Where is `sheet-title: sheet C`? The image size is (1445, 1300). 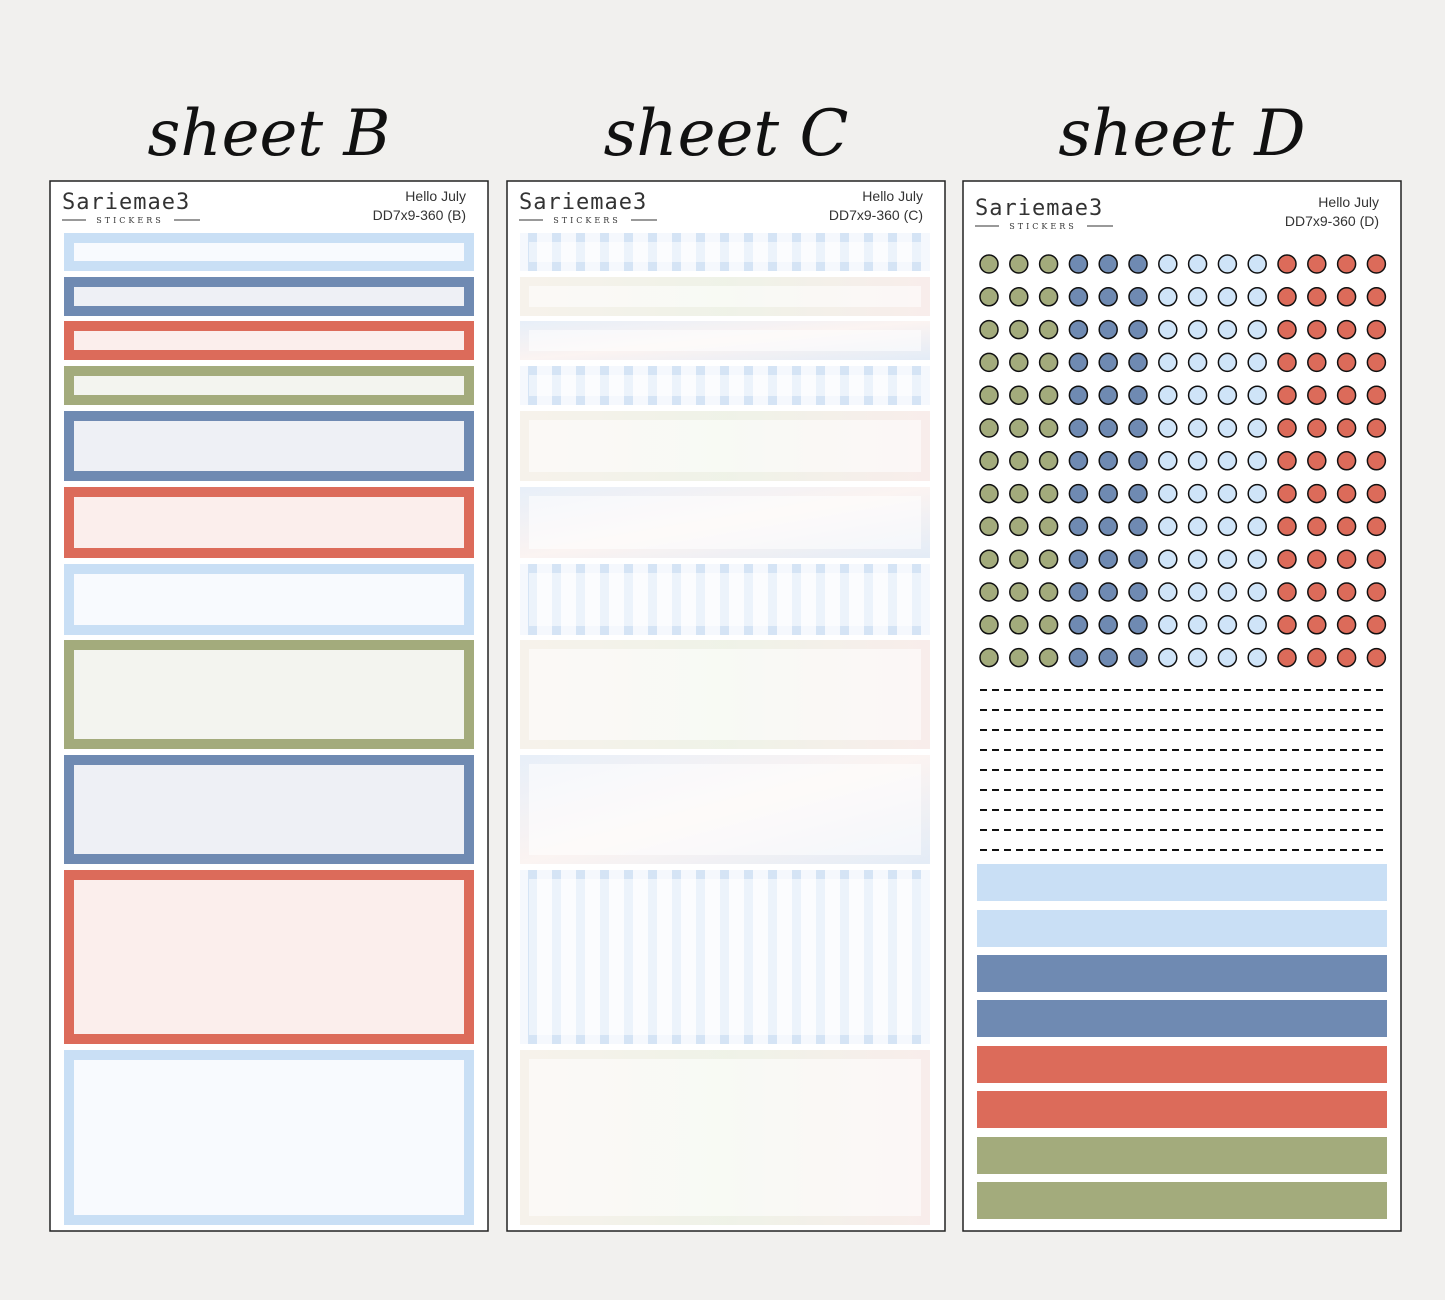
sheet-title: sheet C is located at coordinates (726, 134).